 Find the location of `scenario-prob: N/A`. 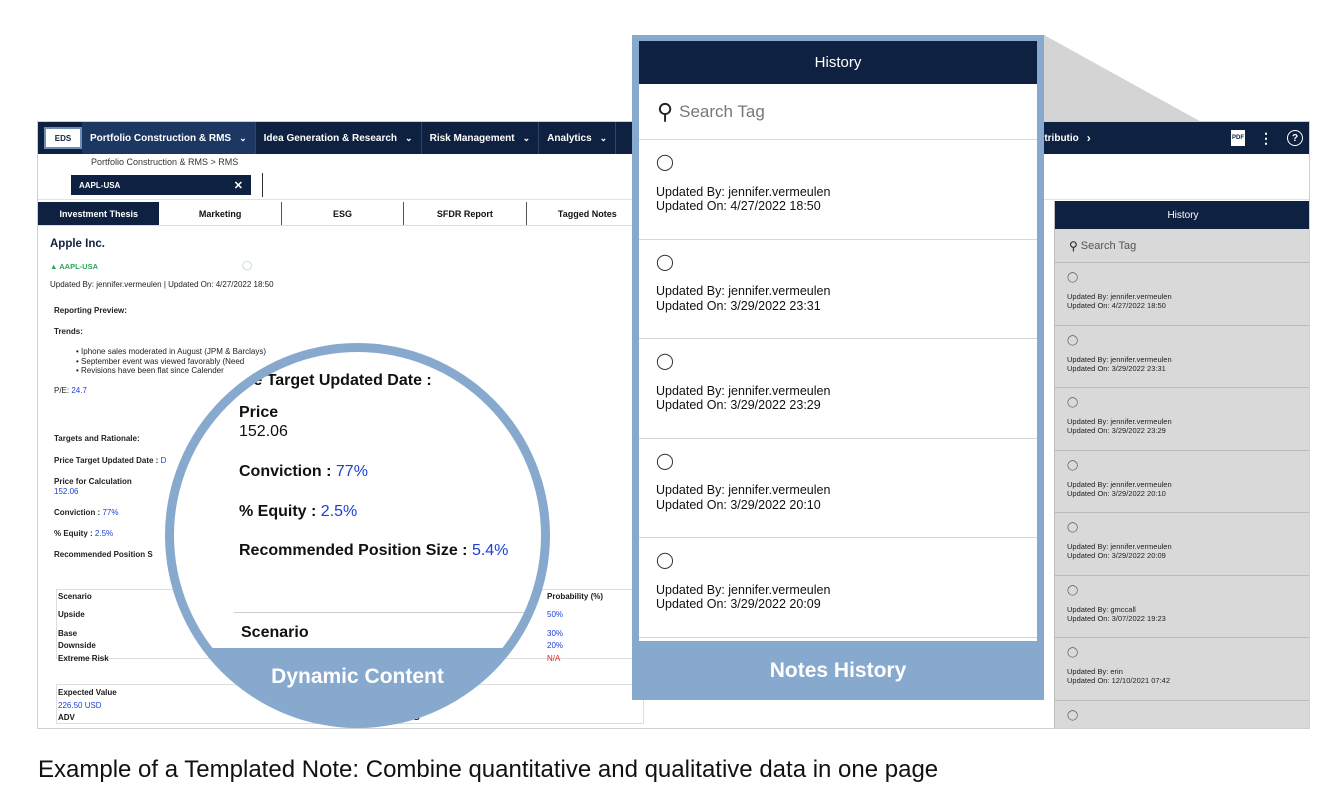

scenario-prob: N/A is located at coordinates (554, 658).